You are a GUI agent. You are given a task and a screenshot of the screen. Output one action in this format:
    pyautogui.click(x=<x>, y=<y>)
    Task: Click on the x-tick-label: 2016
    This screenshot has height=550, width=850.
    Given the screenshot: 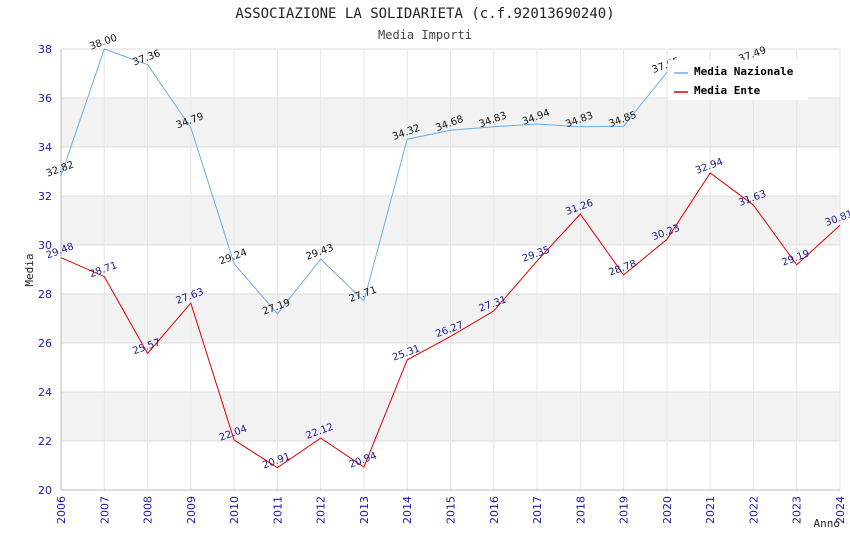 What is the action you would take?
    pyautogui.click(x=494, y=510)
    